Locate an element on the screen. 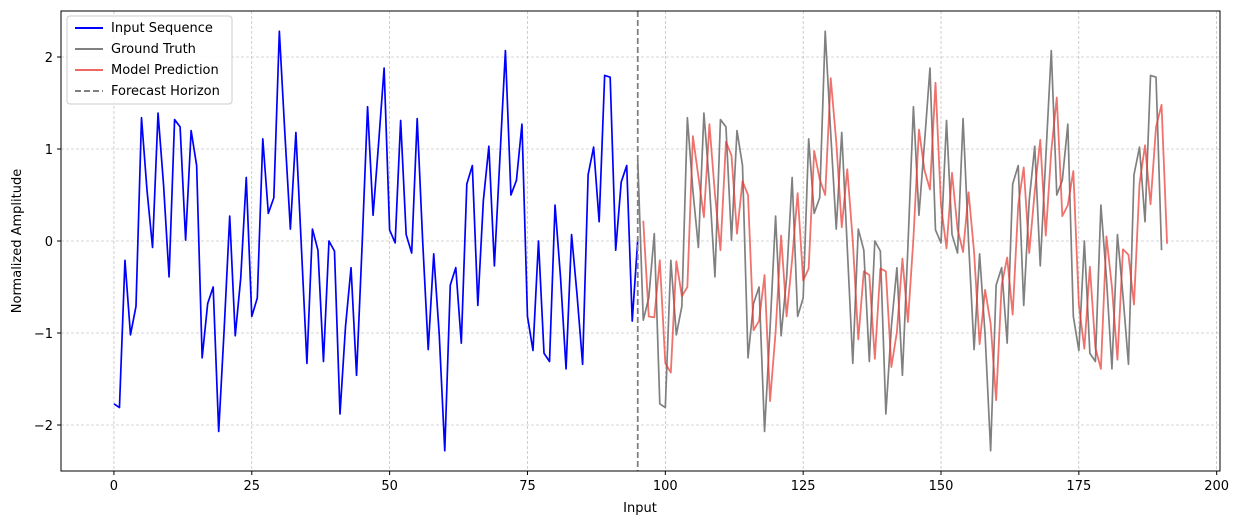 The width and height of the screenshot is (1242, 525). x-tick-label: 200 is located at coordinates (1216, 486).